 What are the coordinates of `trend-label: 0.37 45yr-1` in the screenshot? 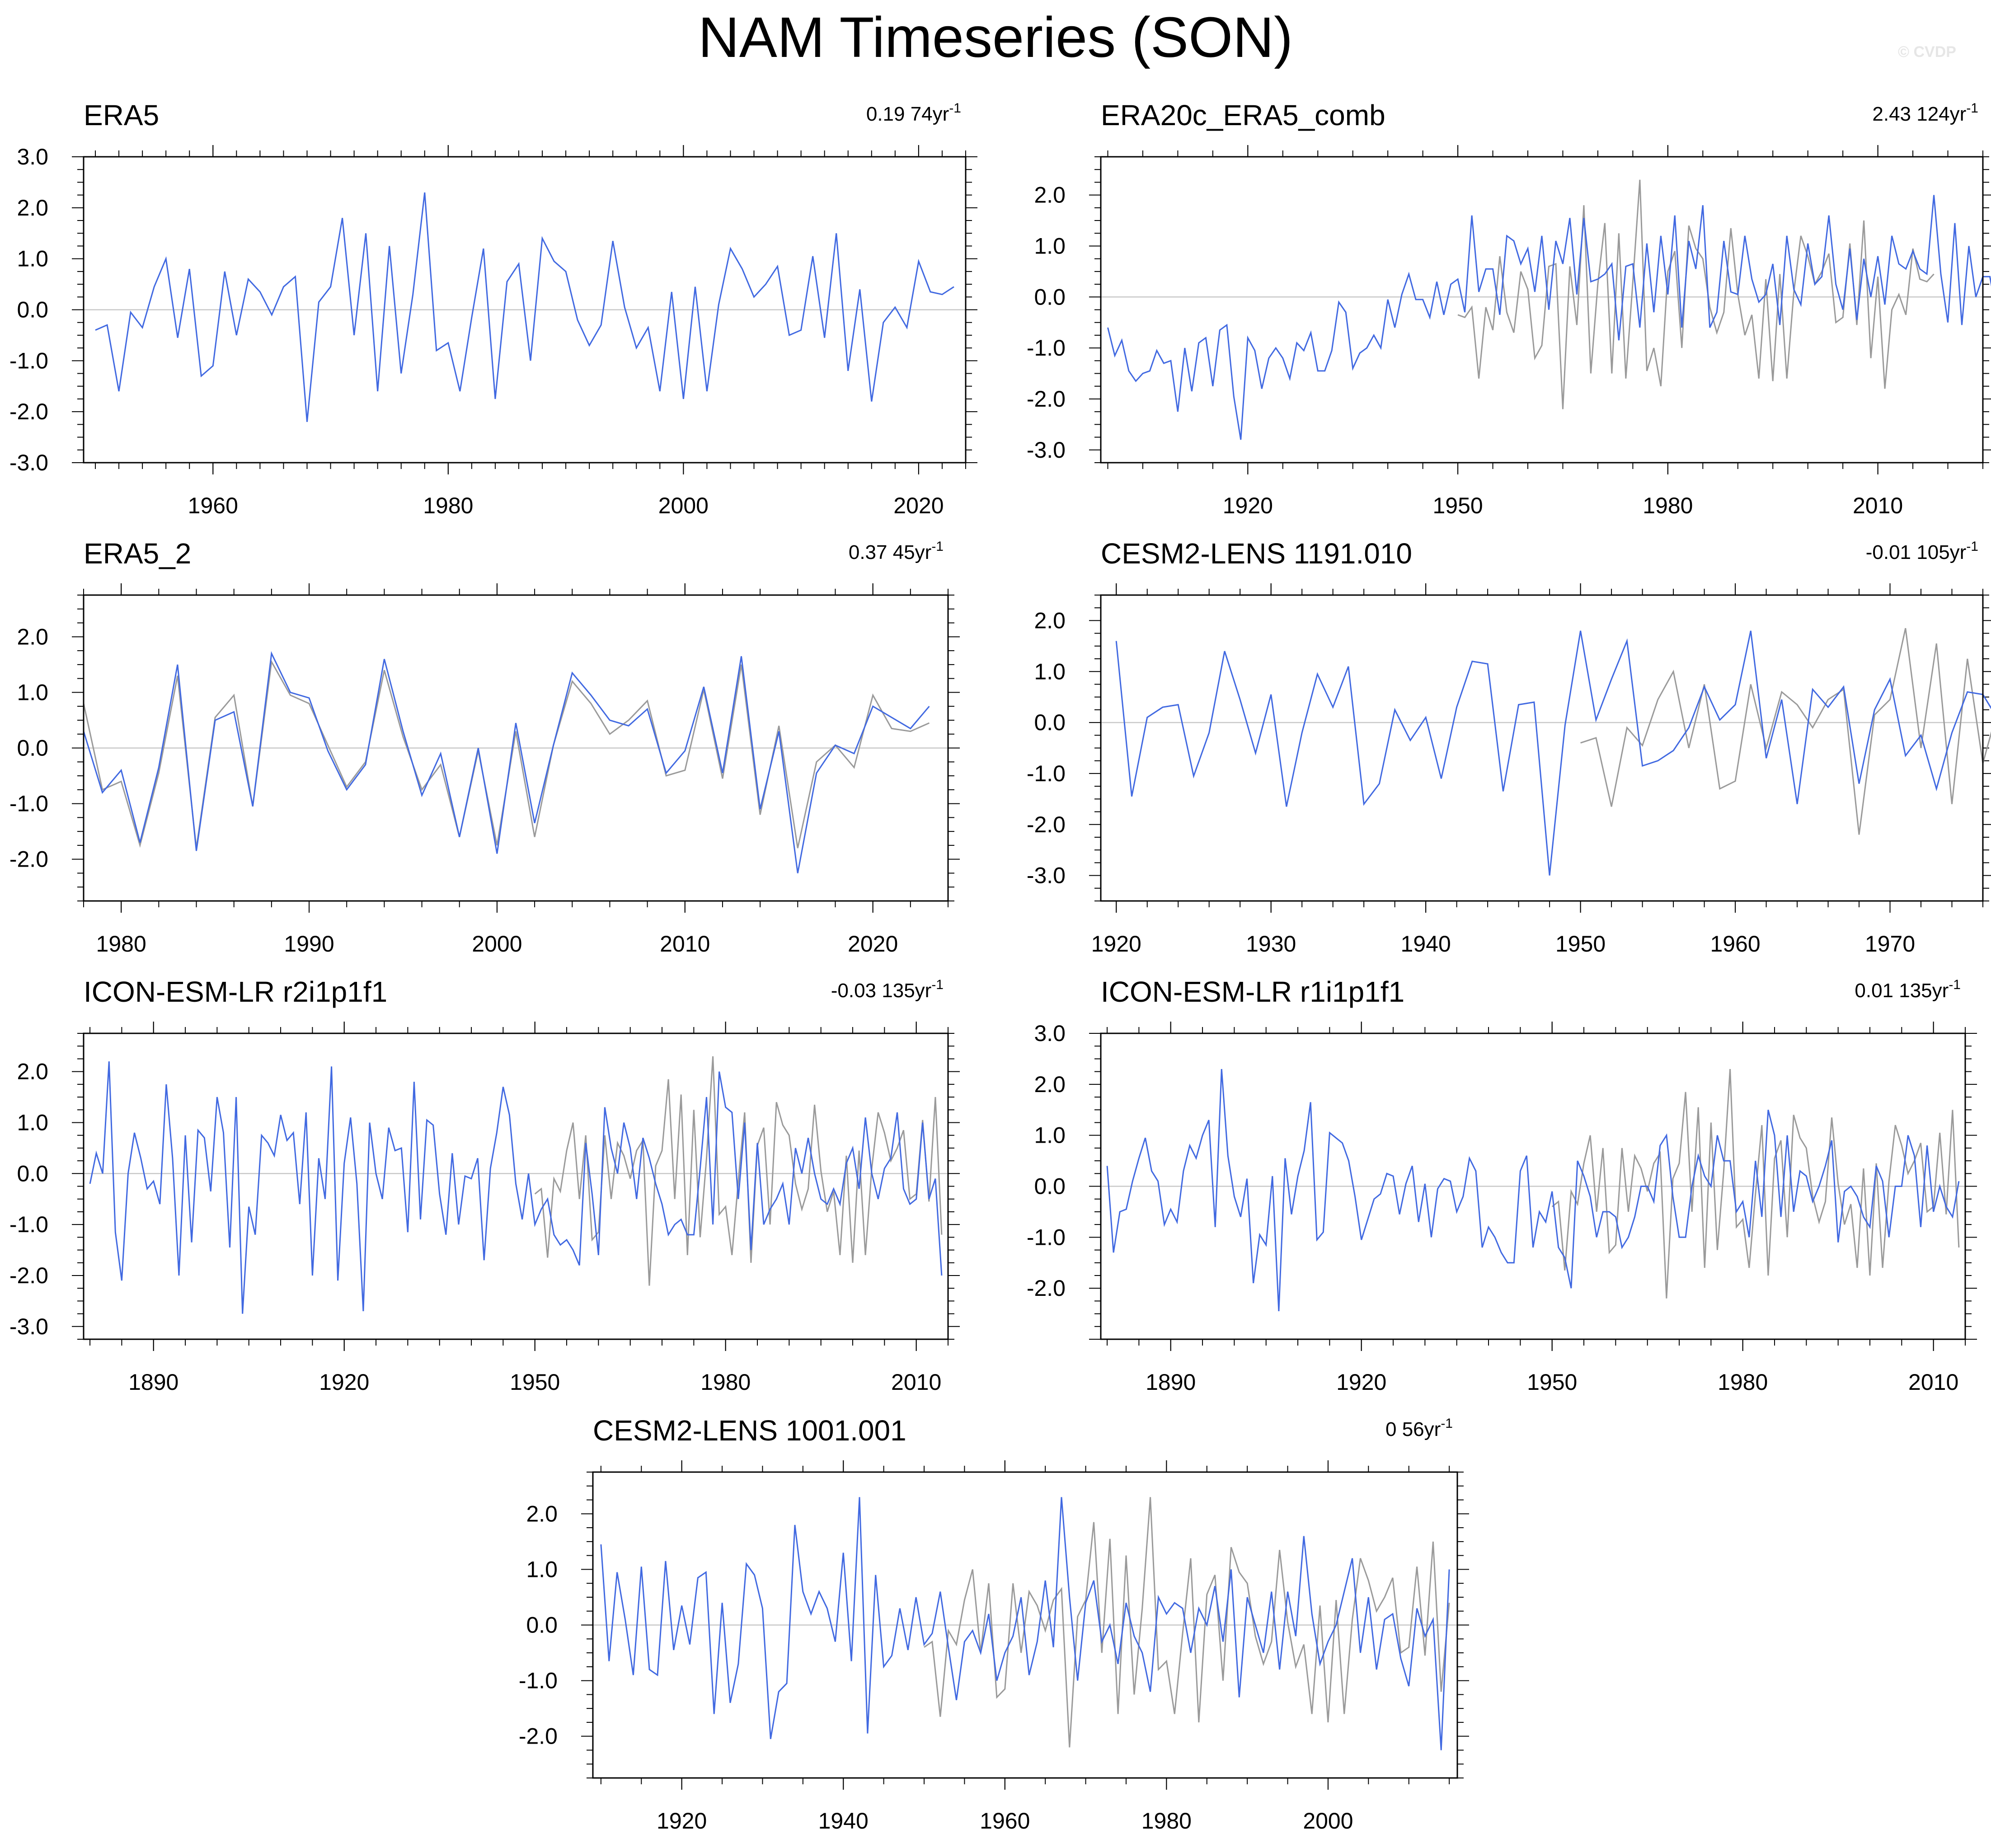 It's located at (896, 551).